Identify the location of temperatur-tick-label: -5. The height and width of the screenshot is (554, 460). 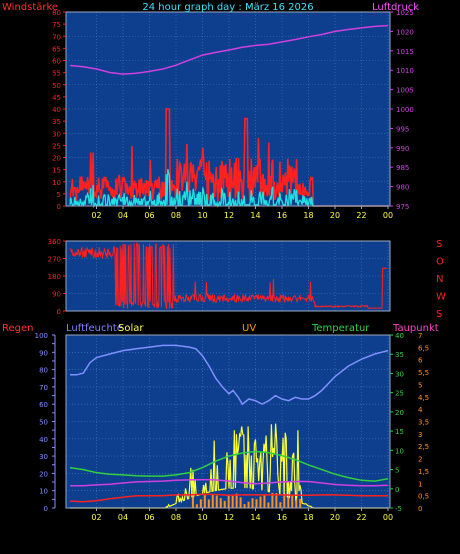
(398, 509).